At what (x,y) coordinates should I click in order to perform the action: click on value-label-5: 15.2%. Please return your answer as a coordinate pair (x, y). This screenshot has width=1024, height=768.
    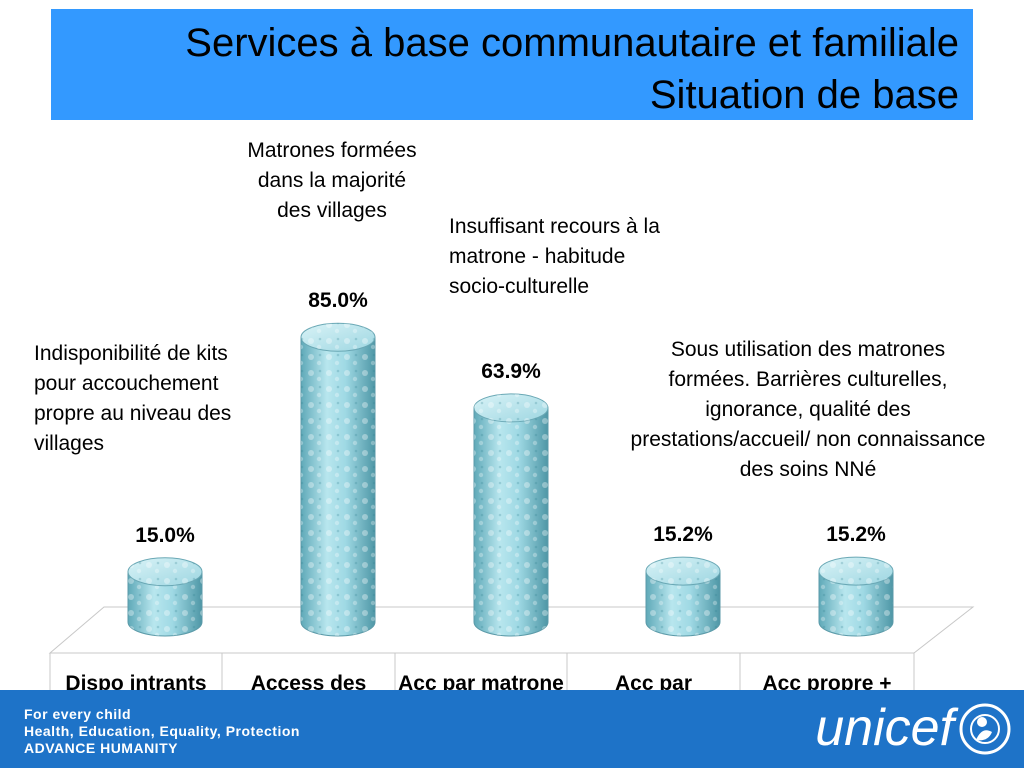
    Looking at the image, I should click on (856, 535).